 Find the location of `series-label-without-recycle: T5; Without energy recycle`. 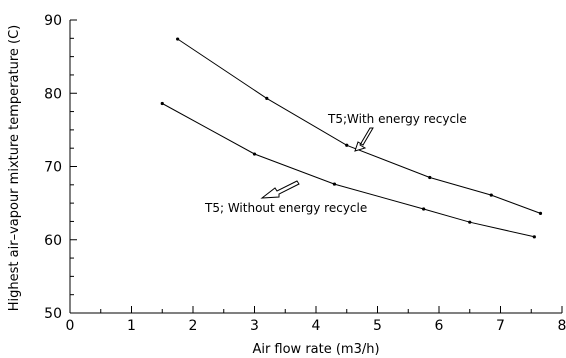

series-label-without-recycle: T5; Without energy recycle is located at coordinates (285, 208).